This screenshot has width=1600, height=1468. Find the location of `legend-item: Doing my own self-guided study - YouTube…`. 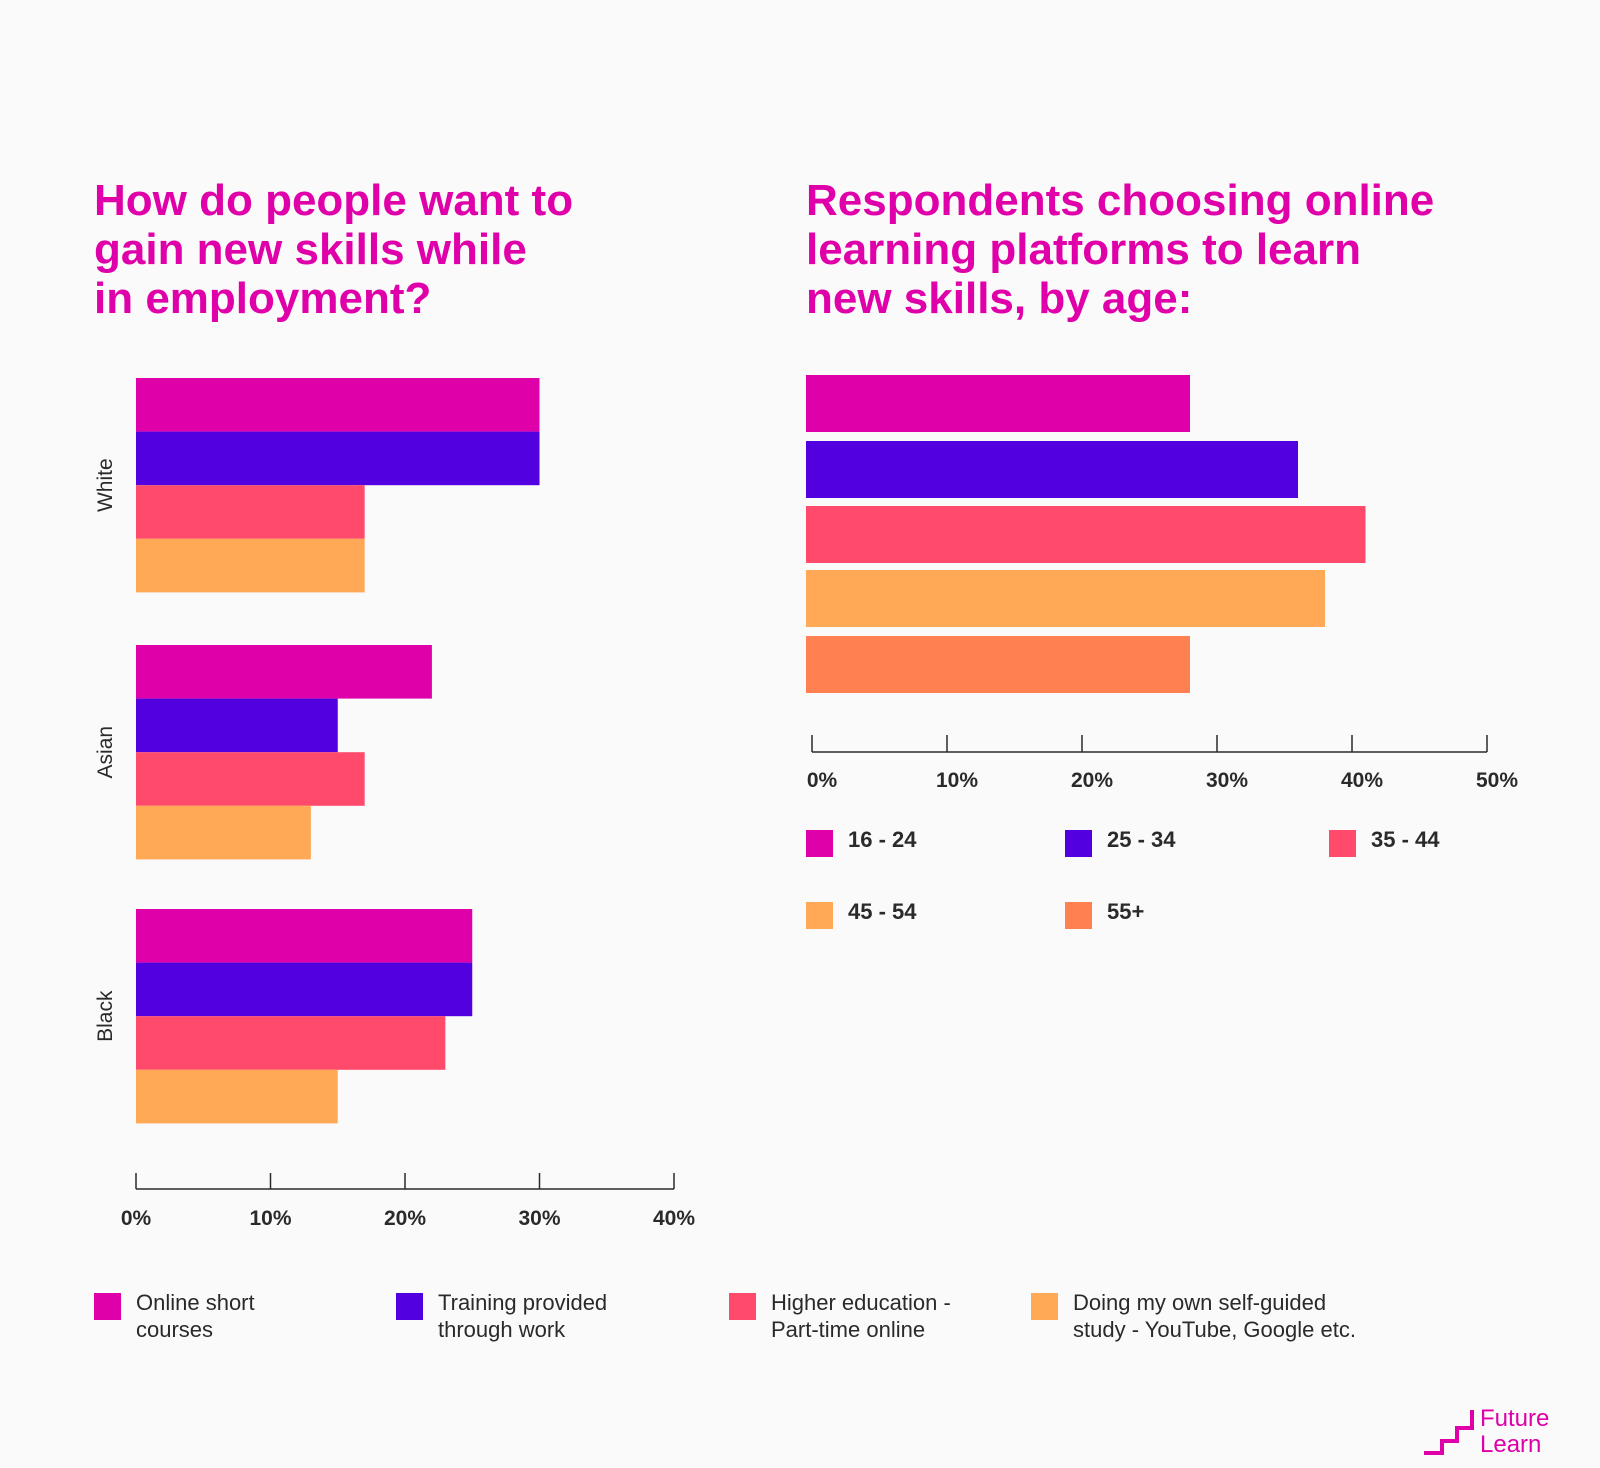

legend-item: Doing my own self-guided study - YouTube… is located at coordinates (1193, 1316).